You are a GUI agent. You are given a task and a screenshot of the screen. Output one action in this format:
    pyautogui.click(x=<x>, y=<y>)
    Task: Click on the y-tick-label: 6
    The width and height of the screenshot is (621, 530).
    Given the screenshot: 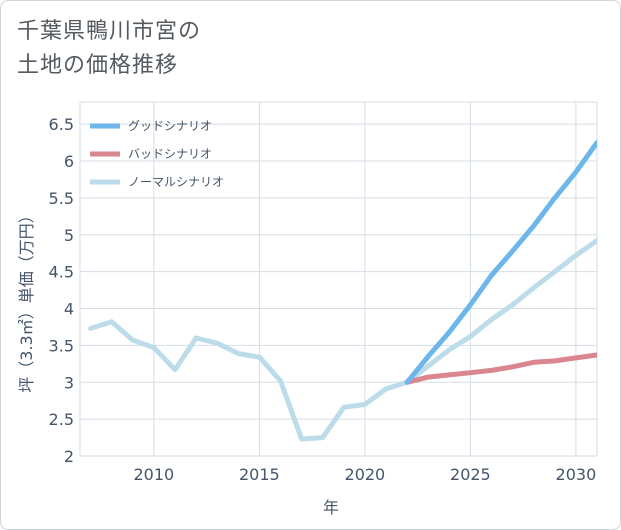 What is the action you would take?
    pyautogui.click(x=69, y=161)
    